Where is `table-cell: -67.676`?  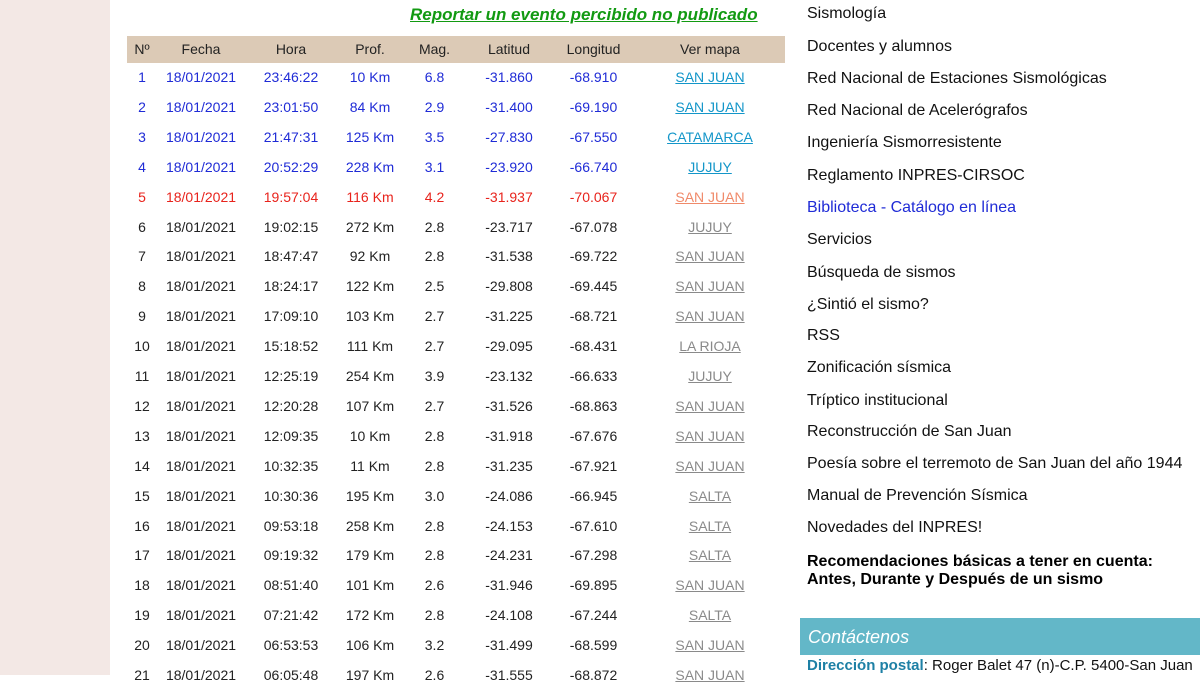 table-cell: -67.676 is located at coordinates (593, 435).